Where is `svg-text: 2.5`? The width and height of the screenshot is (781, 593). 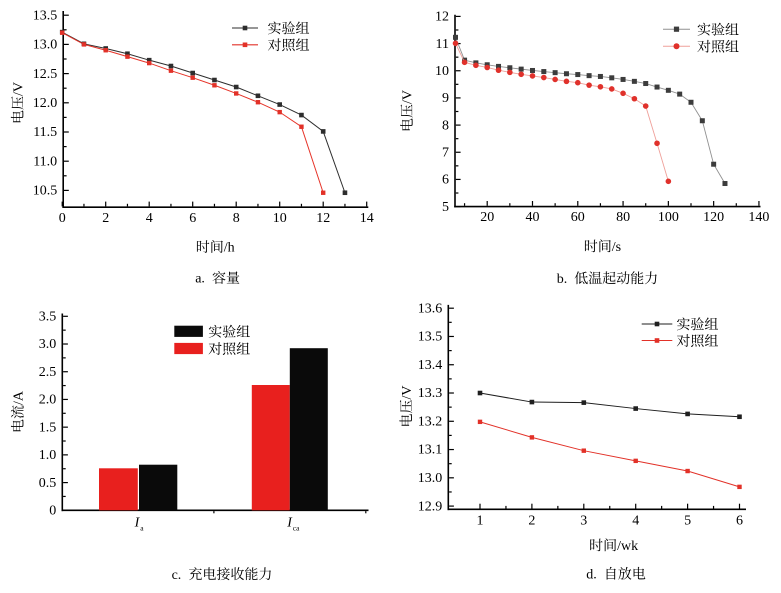 svg-text: 2.5 is located at coordinates (48, 372).